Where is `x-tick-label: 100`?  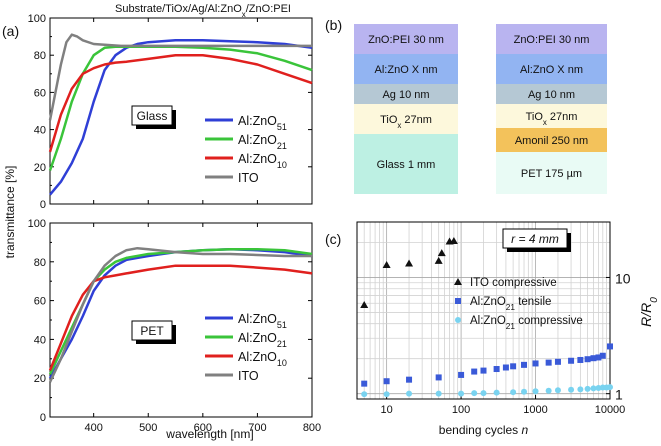 x-tick-label: 100 is located at coordinates (461, 410).